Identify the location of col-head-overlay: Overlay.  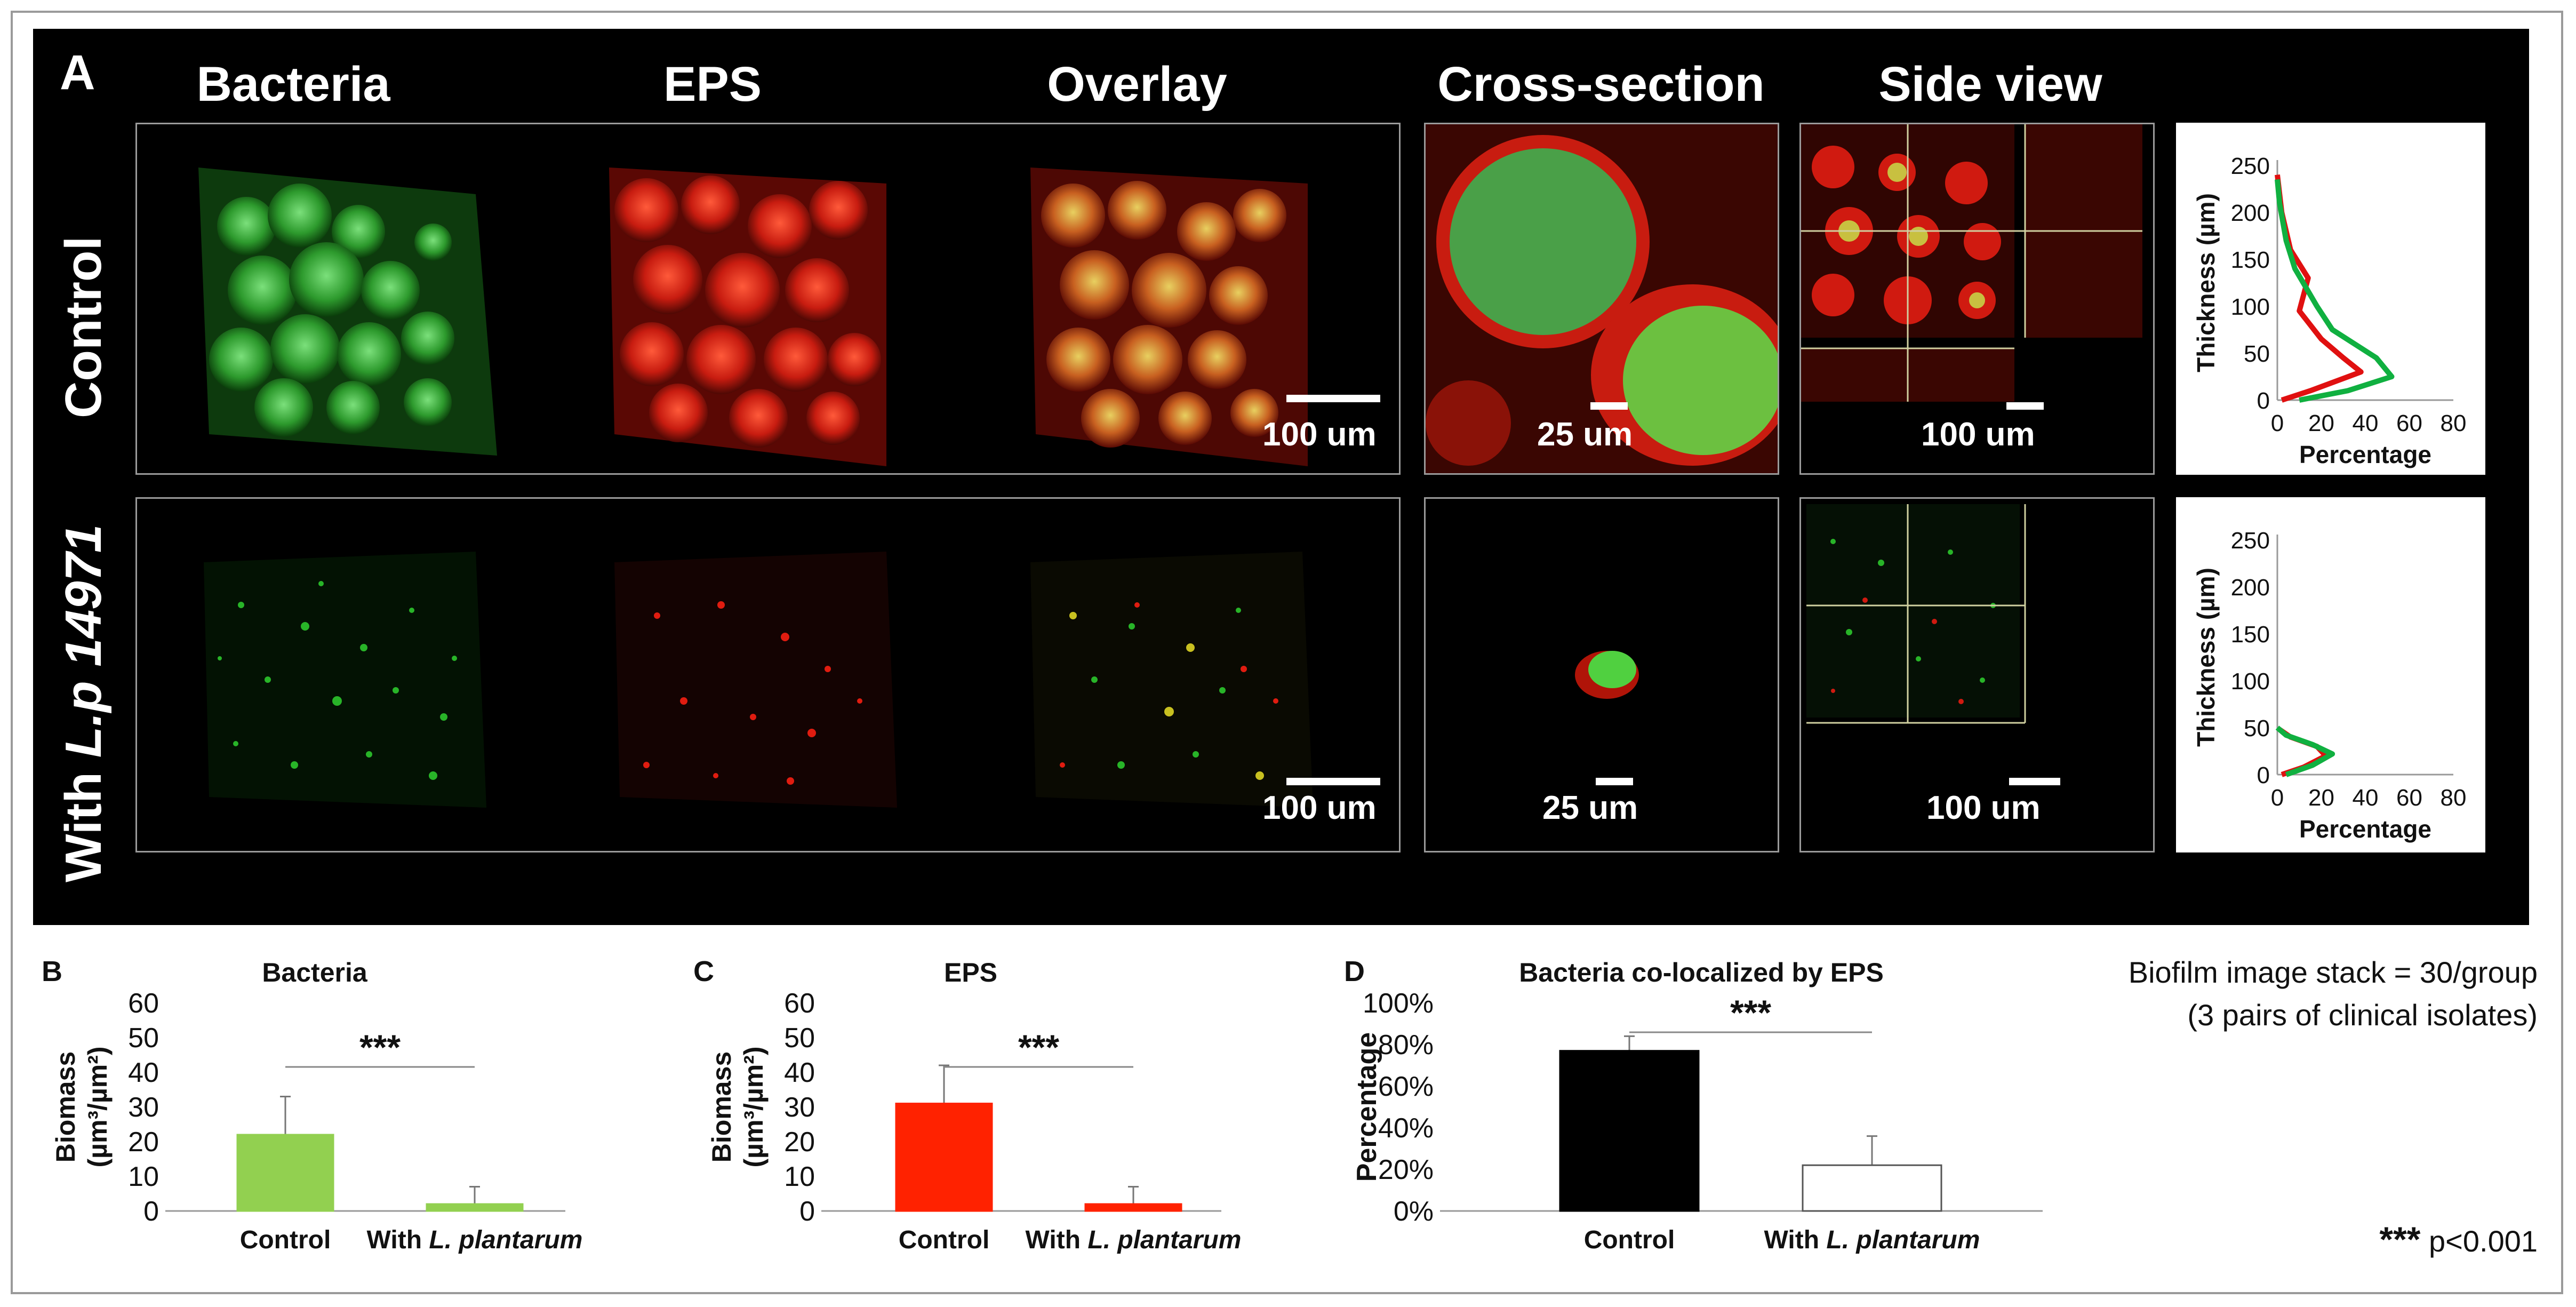
(1137, 84).